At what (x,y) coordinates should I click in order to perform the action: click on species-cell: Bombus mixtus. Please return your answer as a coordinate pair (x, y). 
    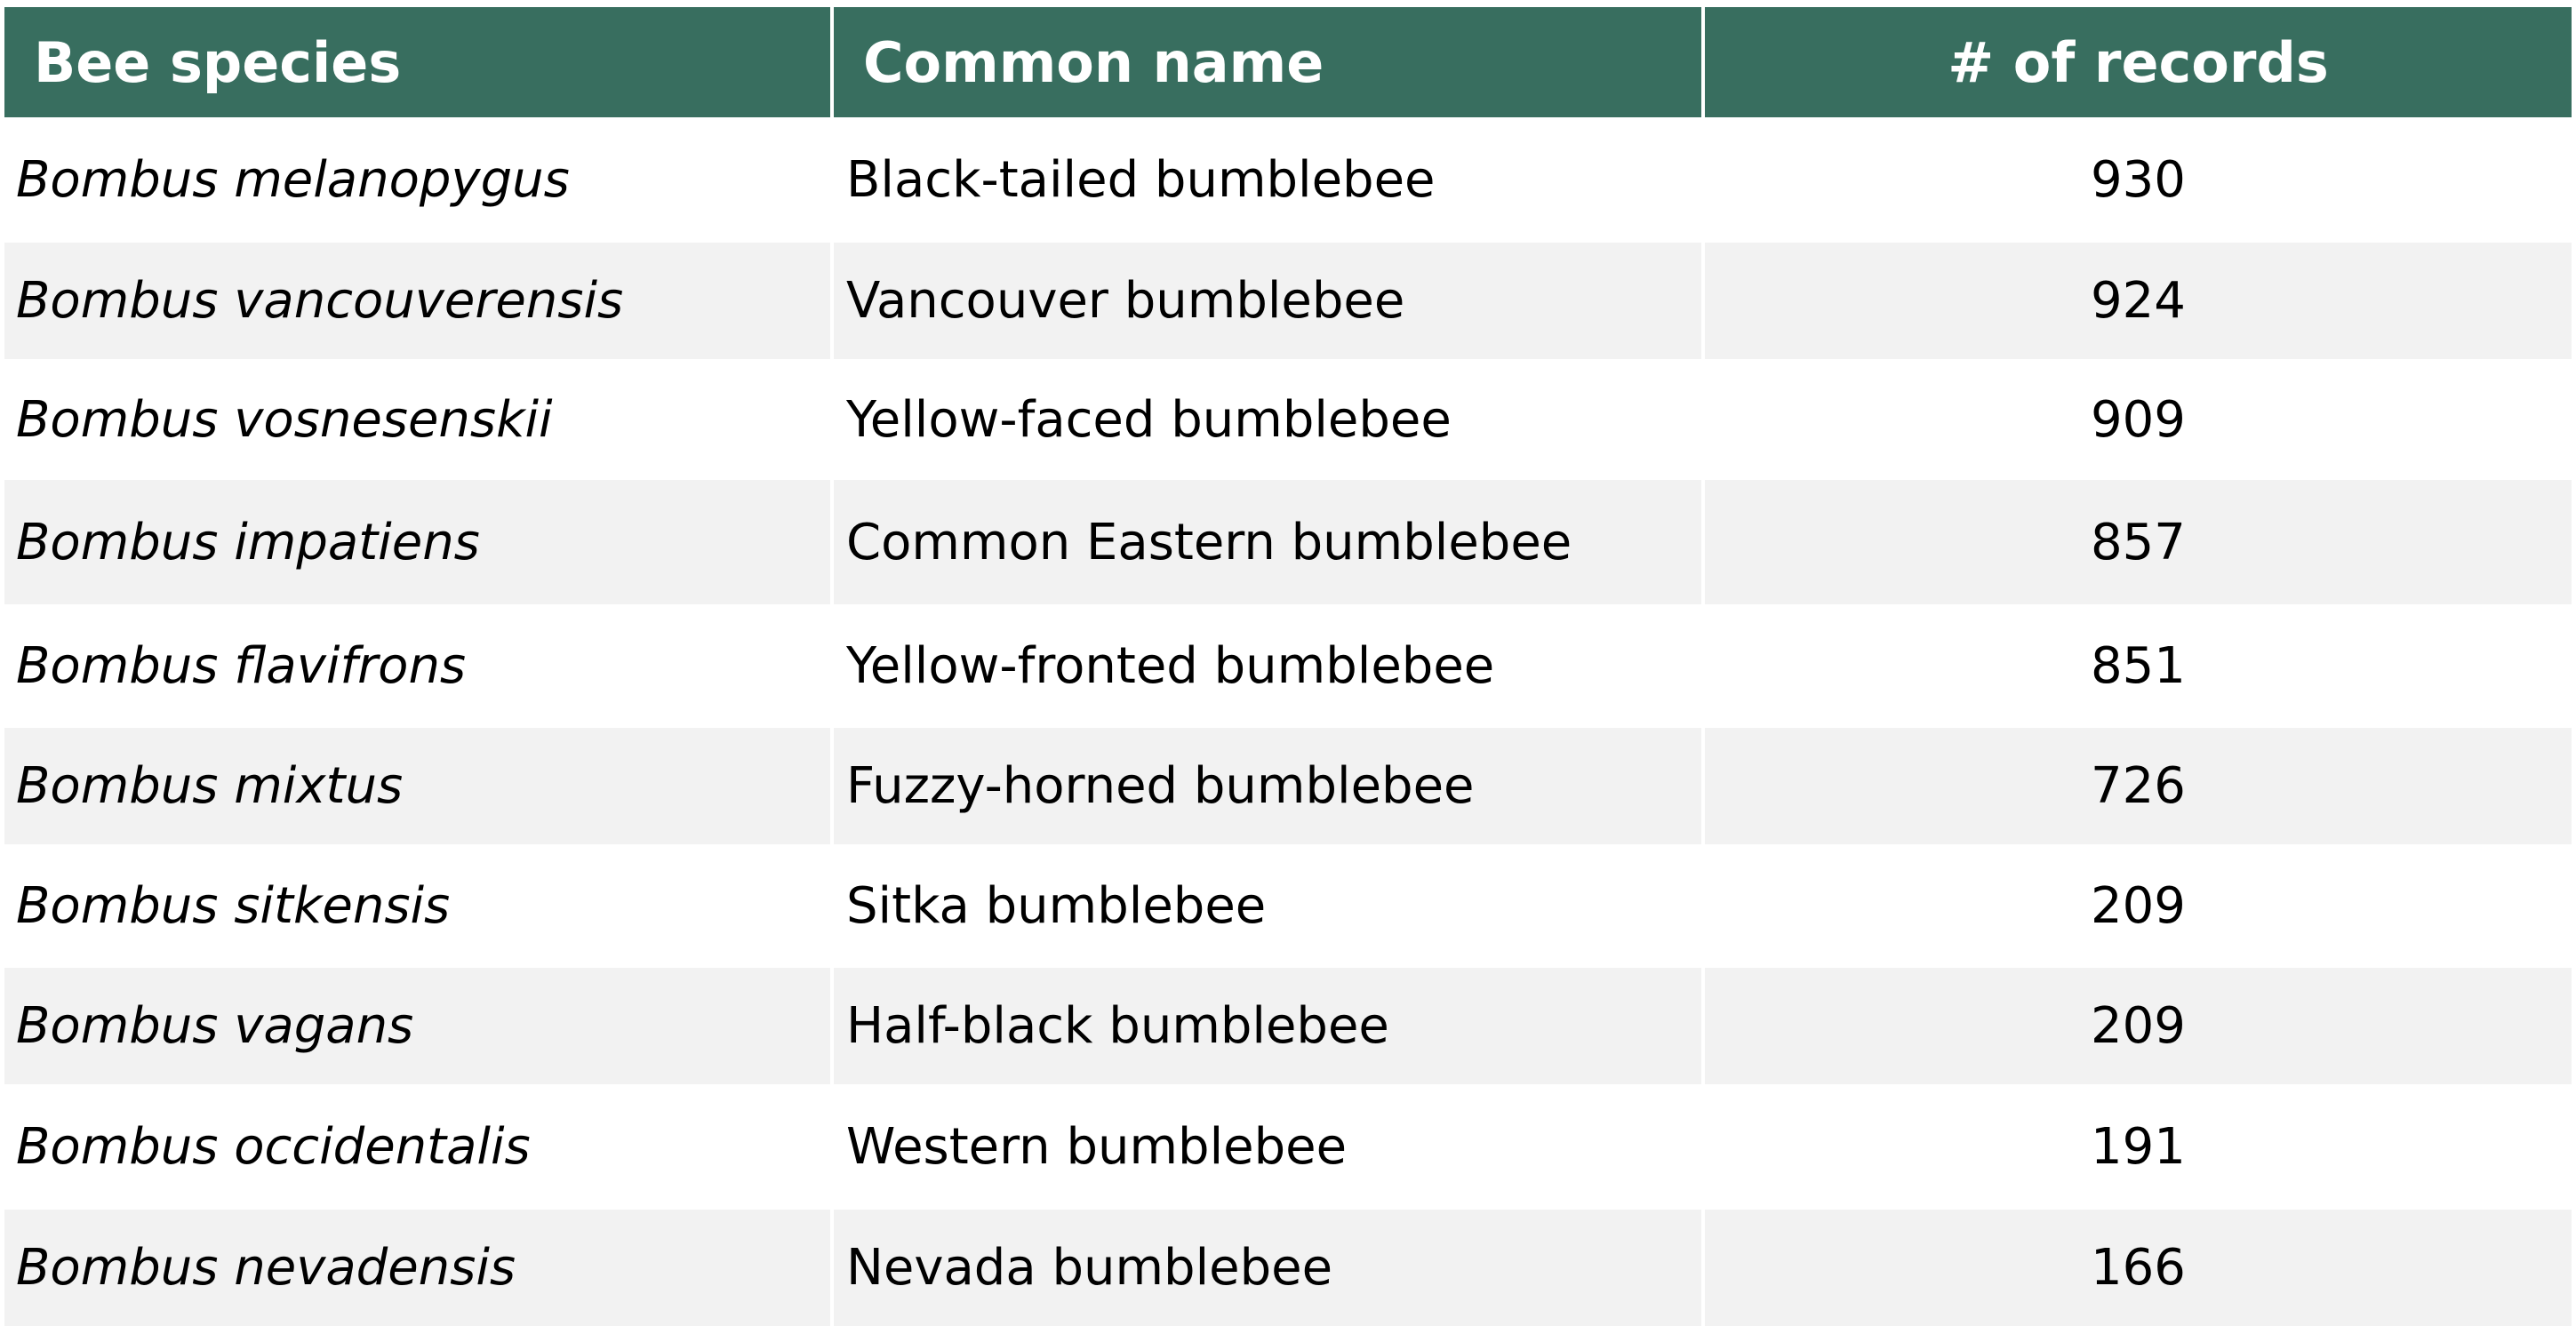
    Looking at the image, I should click on (419, 786).